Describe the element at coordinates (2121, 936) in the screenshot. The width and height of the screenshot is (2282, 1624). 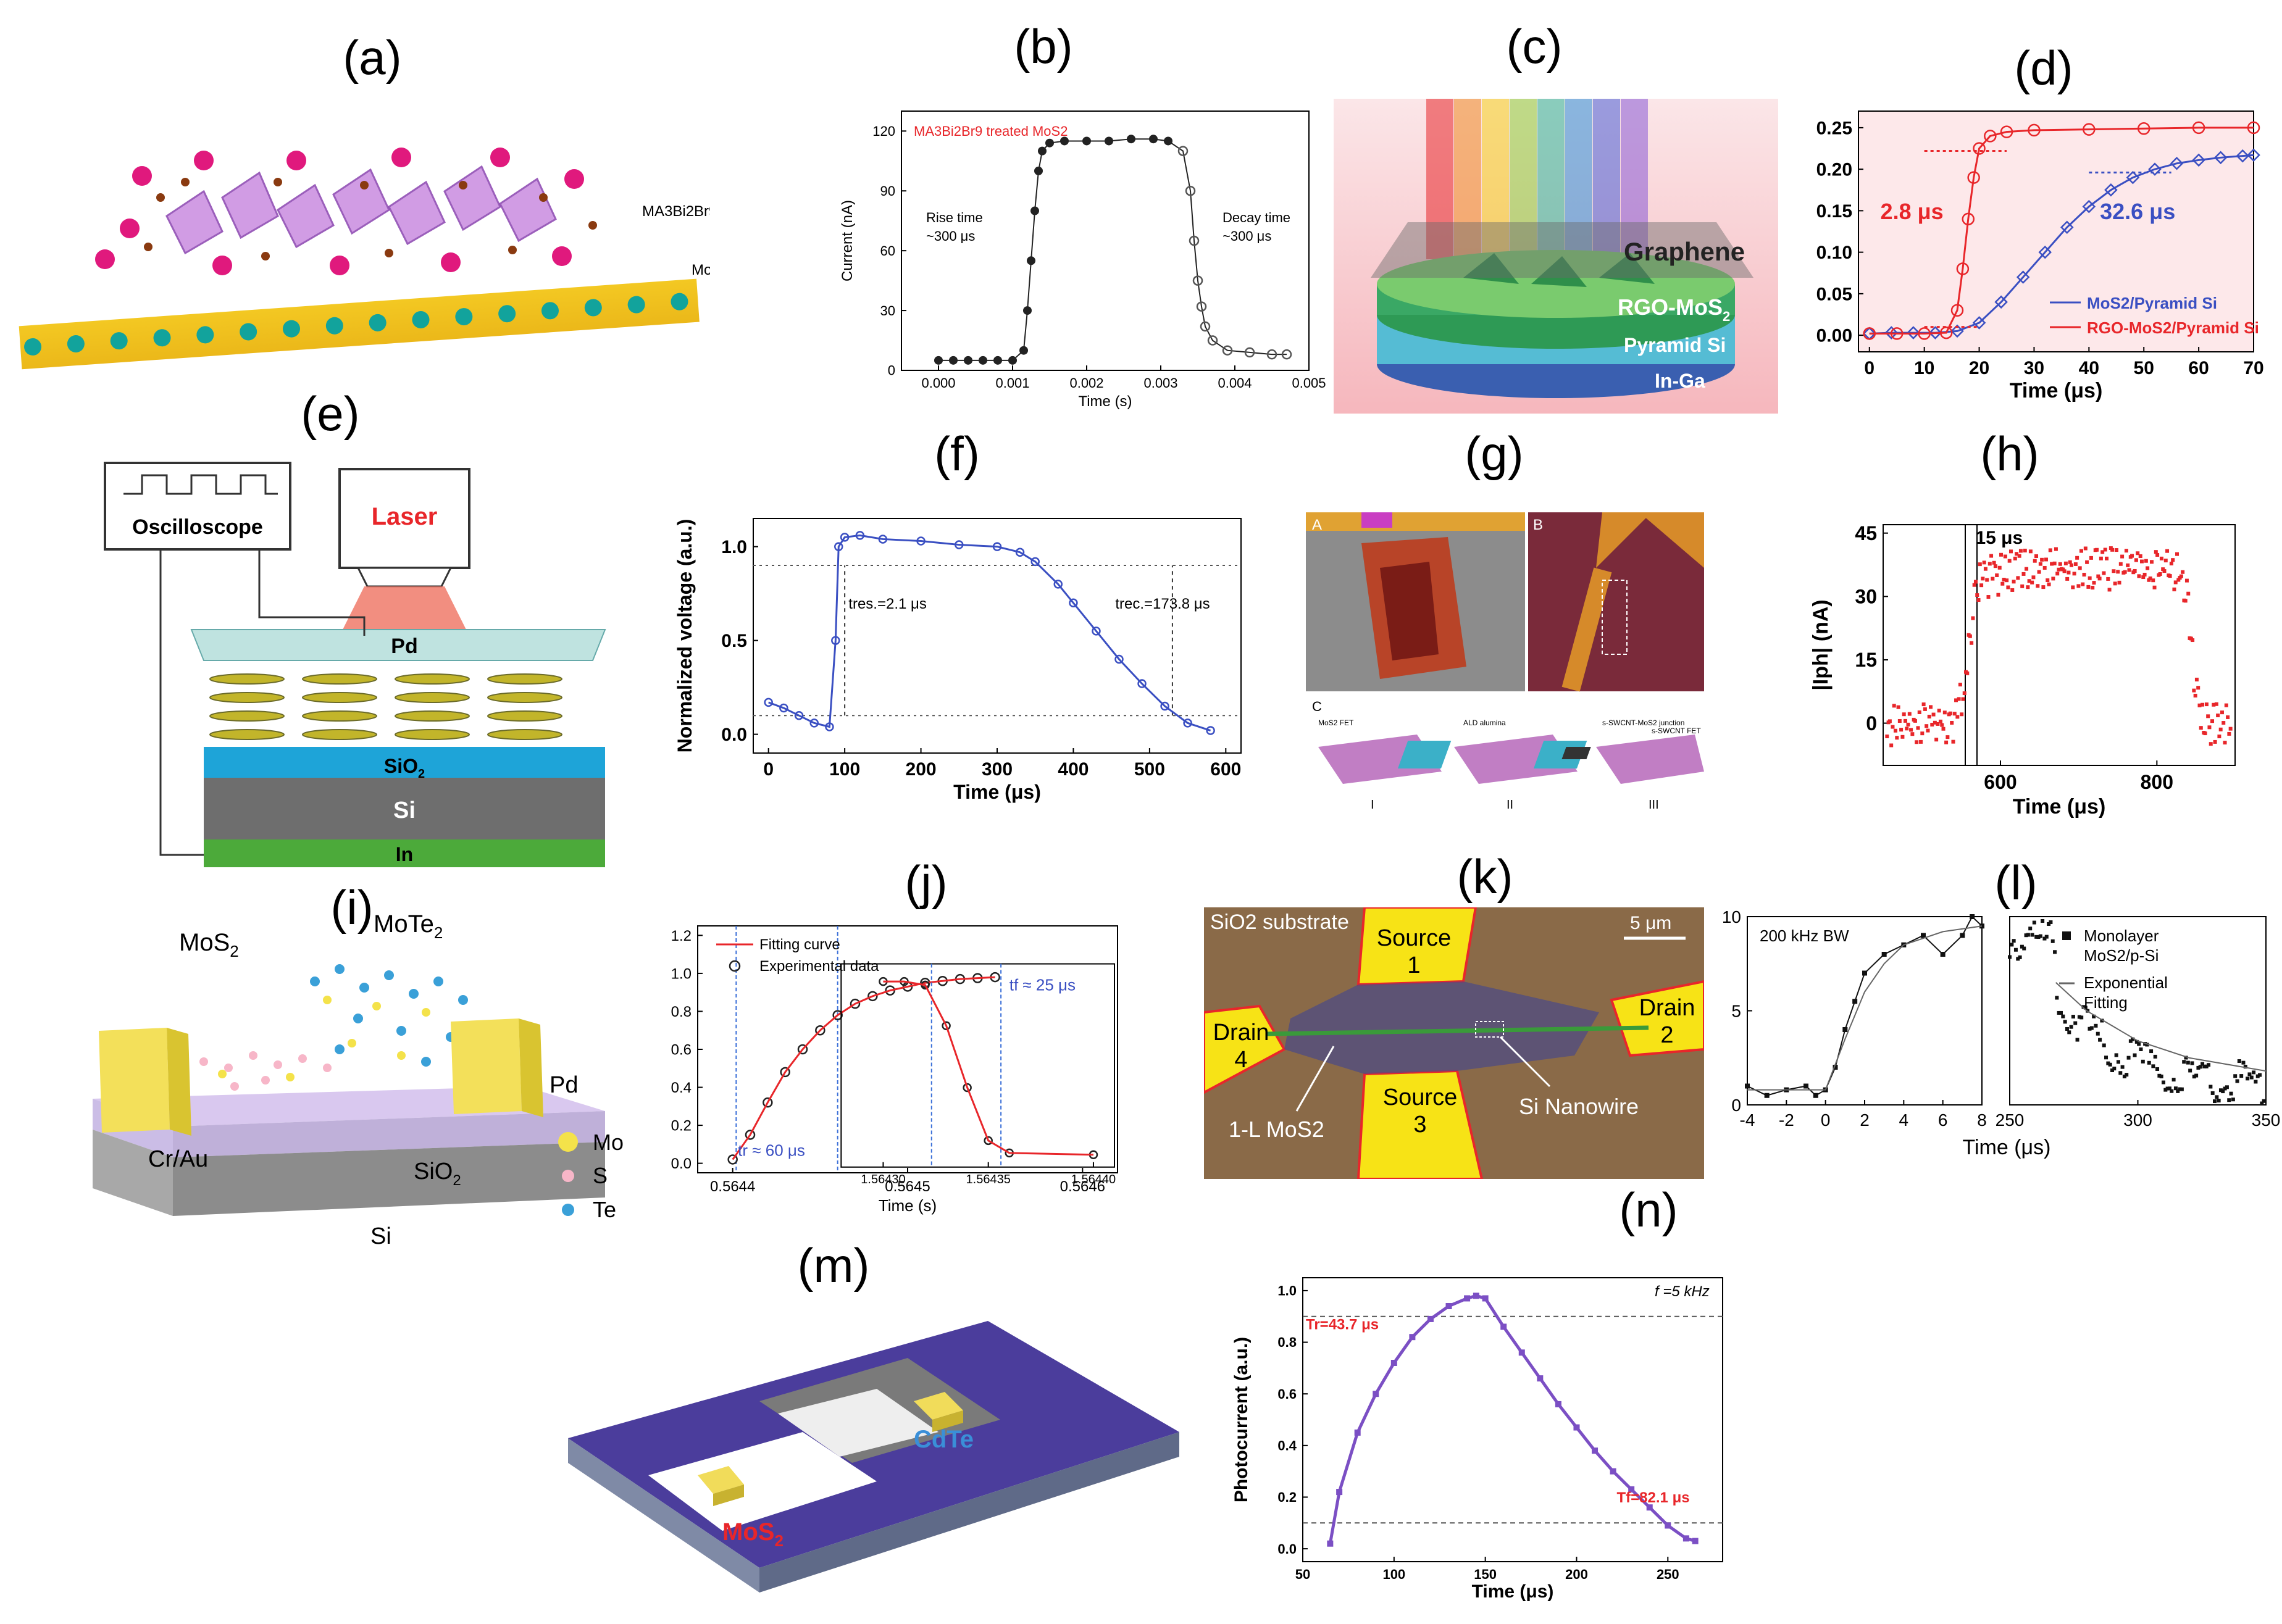
I see `legend-label: Monolayer` at that location.